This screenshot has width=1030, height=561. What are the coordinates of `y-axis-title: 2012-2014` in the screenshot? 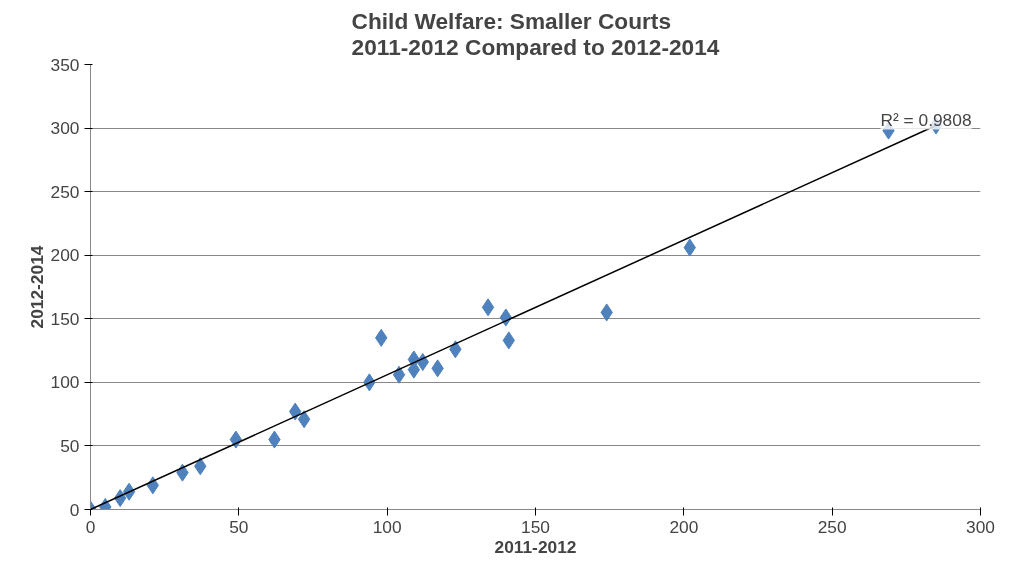 It's located at (36, 287).